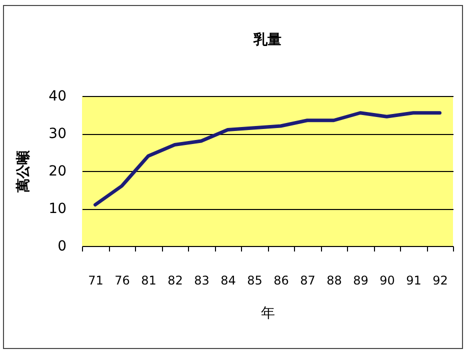 The image size is (470, 356). Describe the element at coordinates (228, 281) in the screenshot. I see `x-tick-label: 84` at that location.